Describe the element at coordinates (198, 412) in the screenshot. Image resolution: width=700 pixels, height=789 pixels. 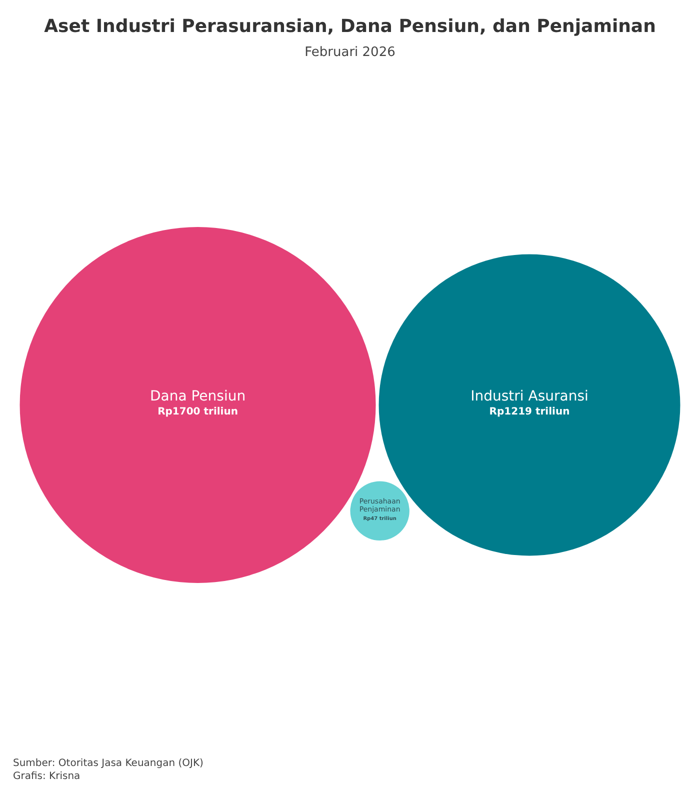
I see `data-label: Rp1700 triliun` at that location.